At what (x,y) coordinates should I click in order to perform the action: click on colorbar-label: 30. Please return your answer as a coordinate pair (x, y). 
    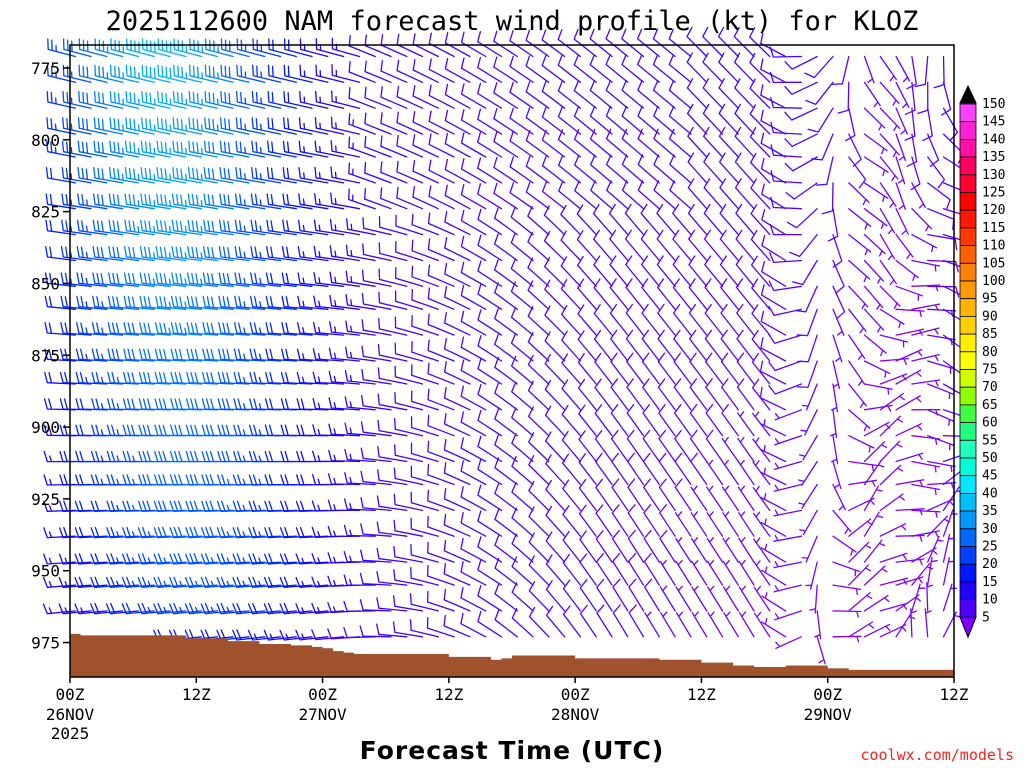
    Looking at the image, I should click on (990, 529).